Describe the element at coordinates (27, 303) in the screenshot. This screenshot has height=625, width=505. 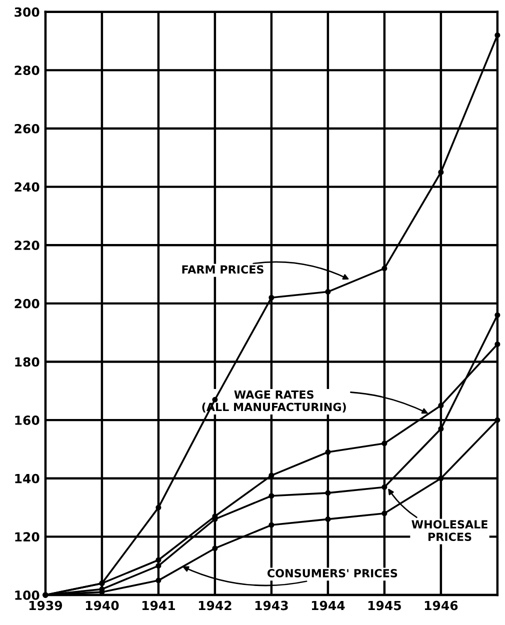
I see `y-tick-label: 200` at that location.